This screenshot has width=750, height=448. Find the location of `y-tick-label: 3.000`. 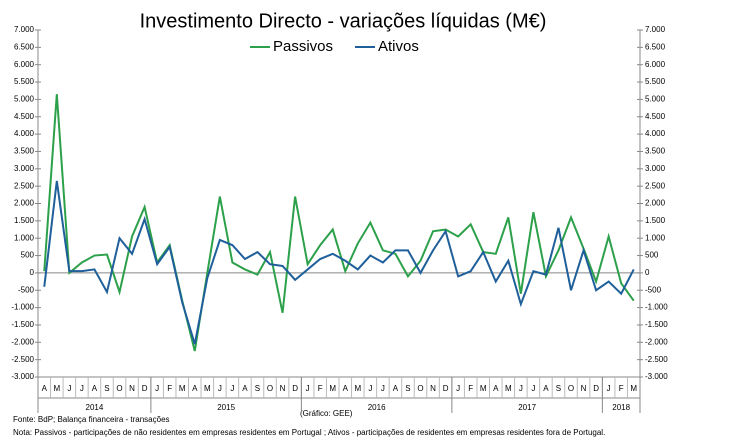

y-tick-label: 3.000 is located at coordinates (24, 168).